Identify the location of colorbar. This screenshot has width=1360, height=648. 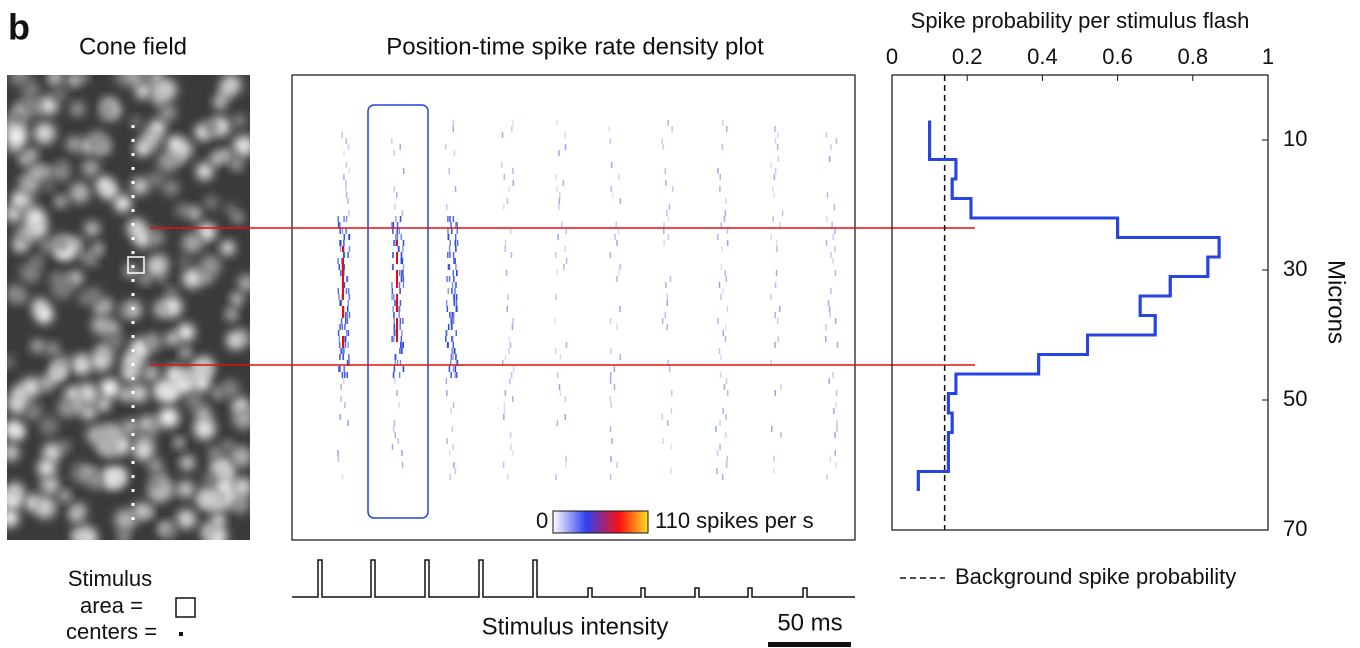
(600, 522).